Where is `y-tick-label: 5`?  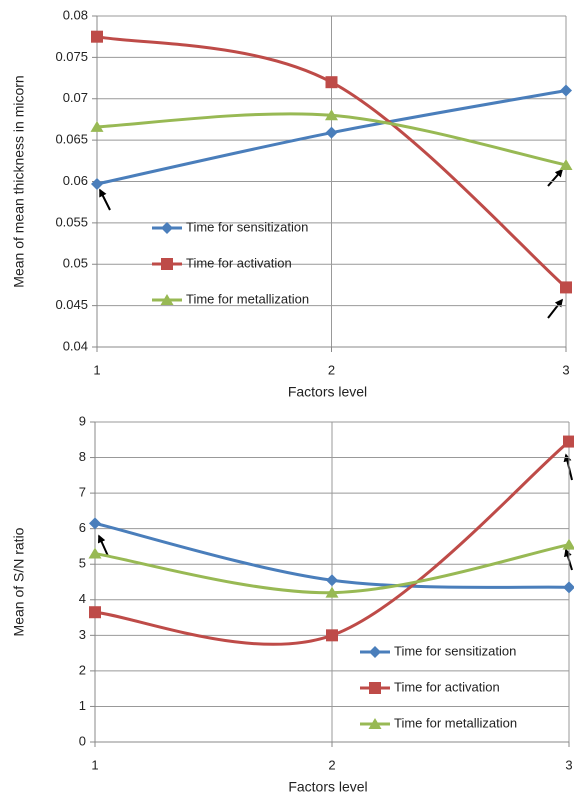
y-tick-label: 5 is located at coordinates (82, 563).